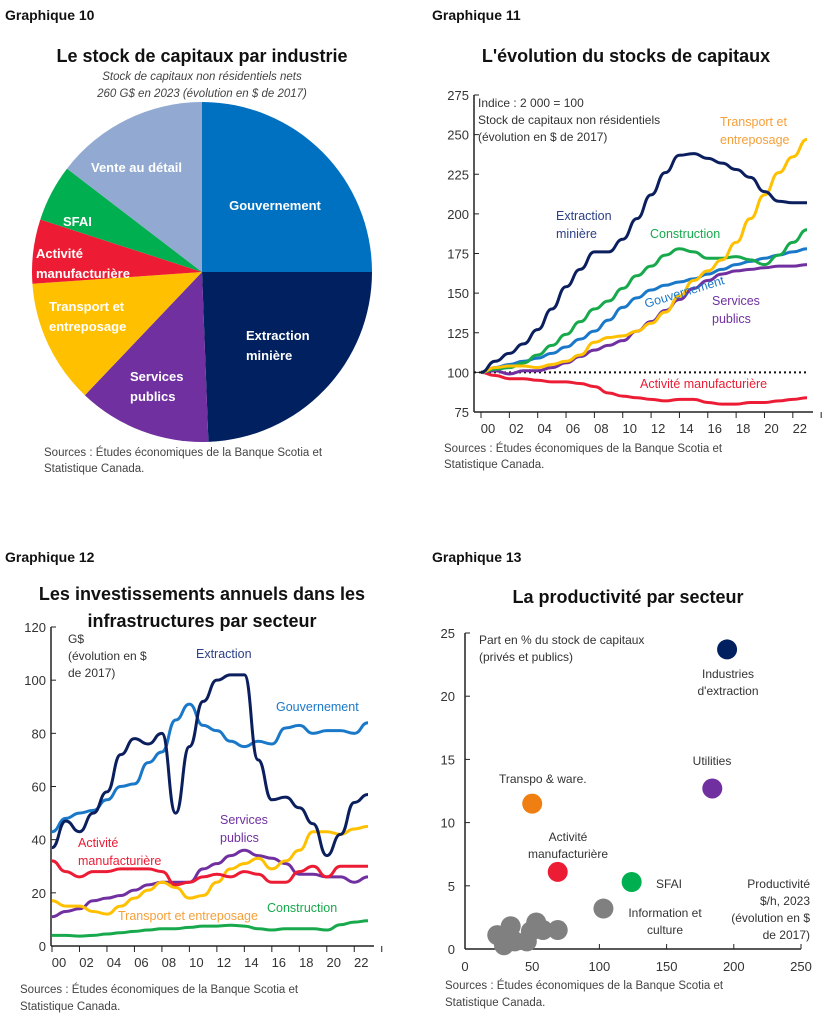 Image resolution: width=828 pixels, height=1023 pixels. What do you see at coordinates (568, 837) in the screenshot?
I see `point-label: Activité` at bounding box center [568, 837].